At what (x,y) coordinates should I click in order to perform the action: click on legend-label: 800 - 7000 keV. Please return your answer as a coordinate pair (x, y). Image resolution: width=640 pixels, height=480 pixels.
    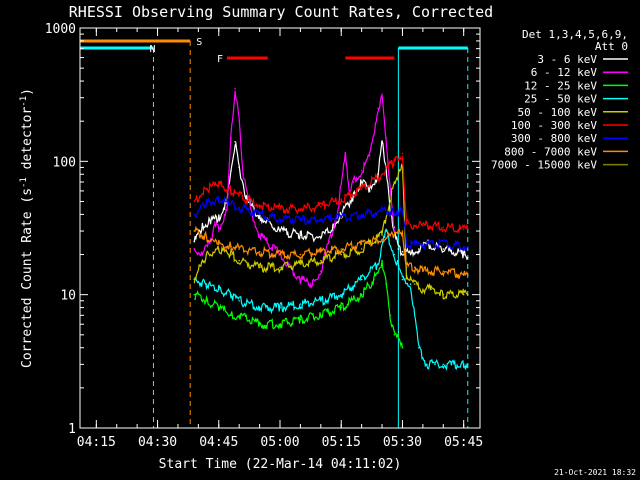
    Looking at the image, I should click on (550, 151).